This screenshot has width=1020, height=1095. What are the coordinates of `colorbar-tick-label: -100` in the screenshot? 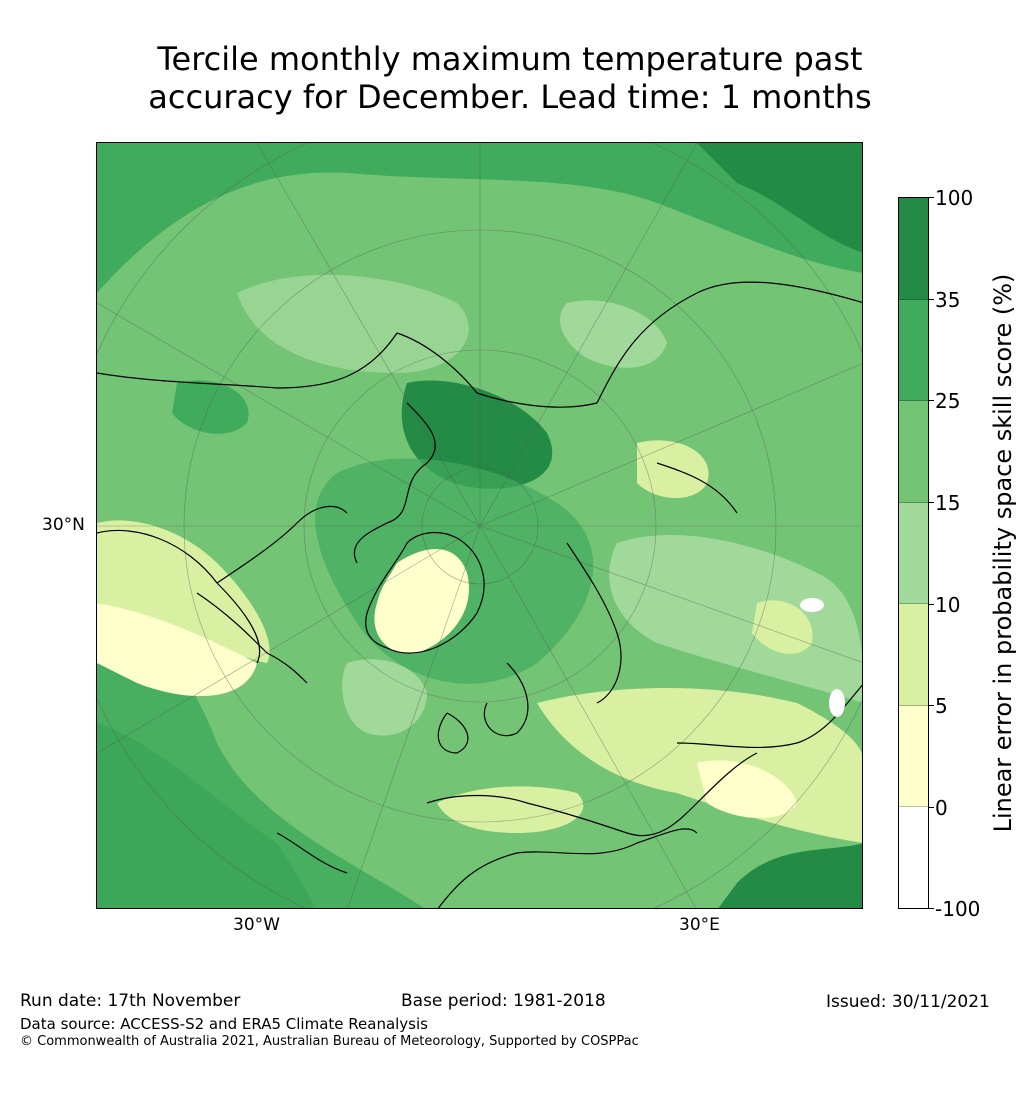 It's located at (958, 909).